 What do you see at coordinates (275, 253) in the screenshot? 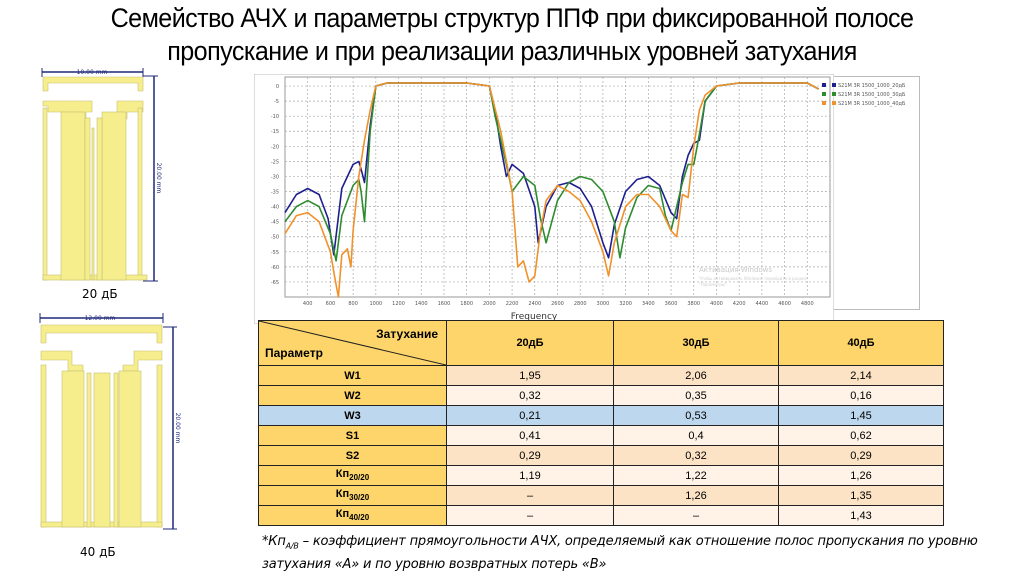
I see `y-tick-label: -55` at bounding box center [275, 253].